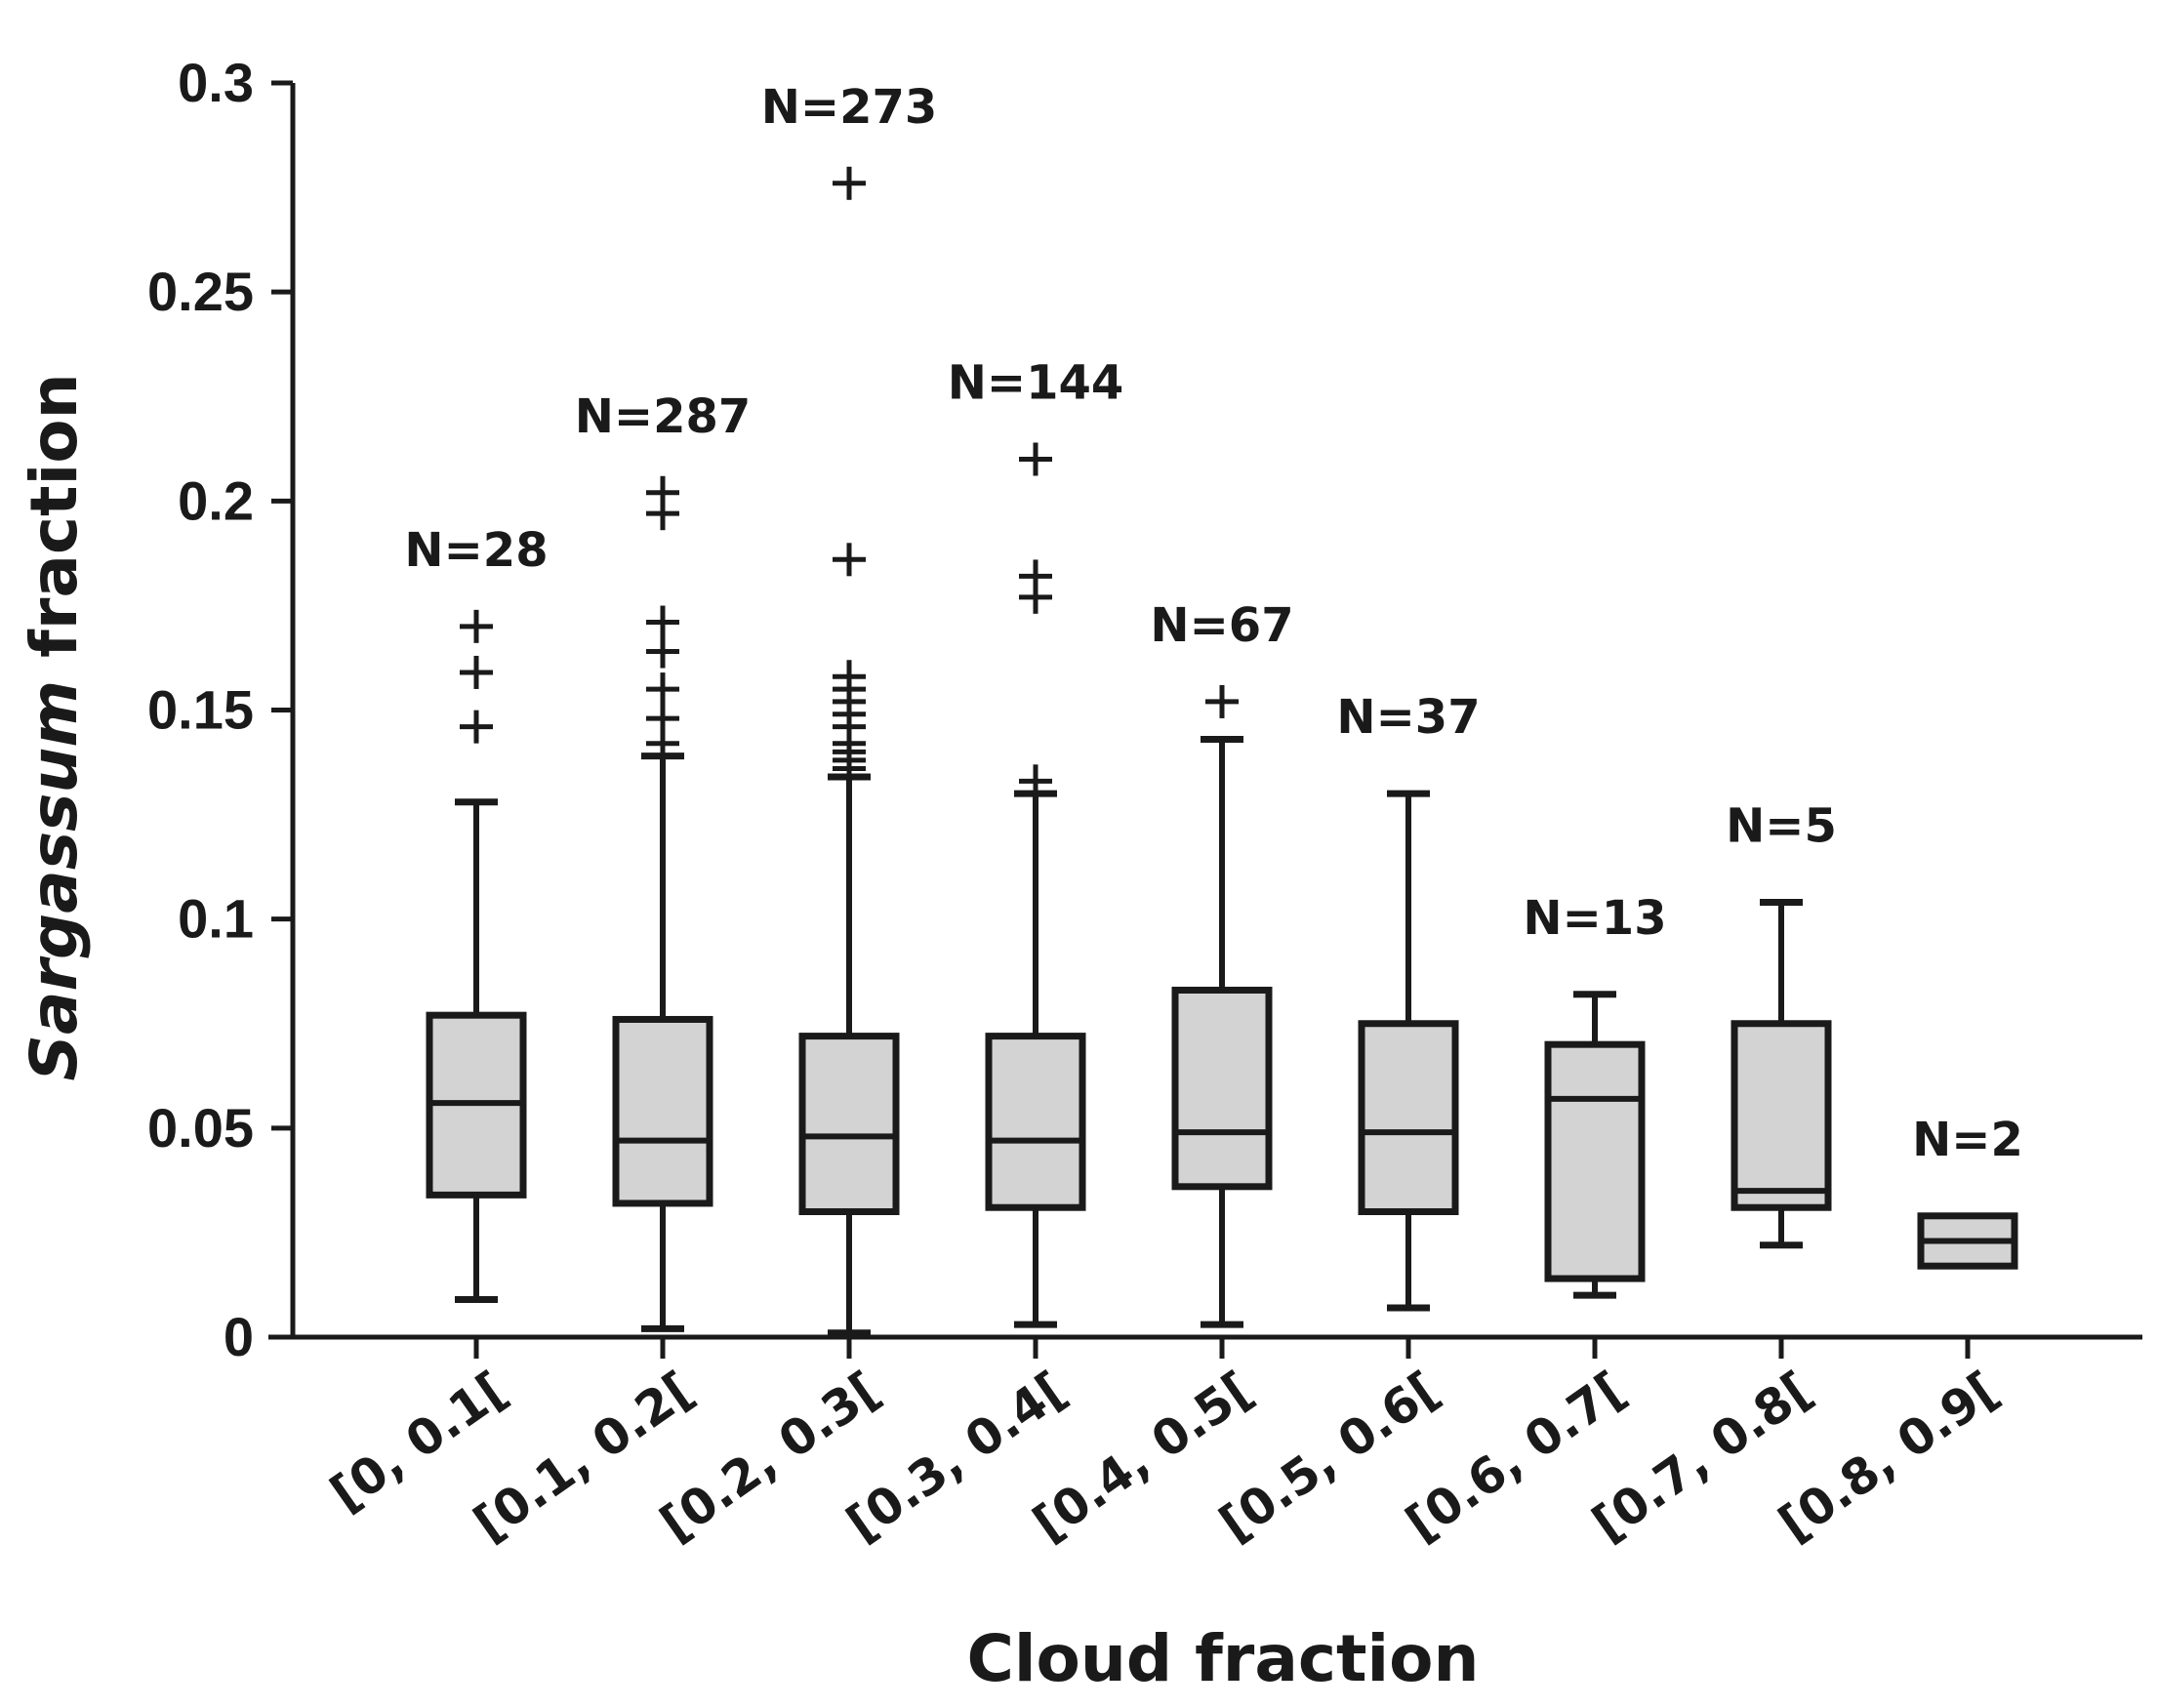  I want to click on box-group: N=13, so click(1595, 1095).